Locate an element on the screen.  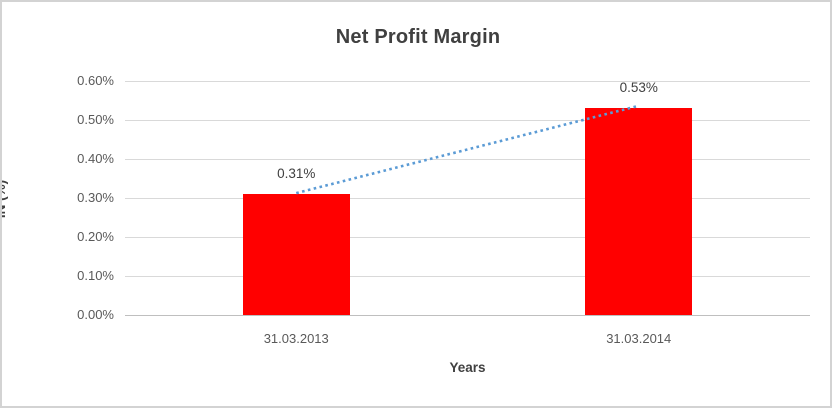
bar-31.03.2013 is located at coordinates (296, 254).